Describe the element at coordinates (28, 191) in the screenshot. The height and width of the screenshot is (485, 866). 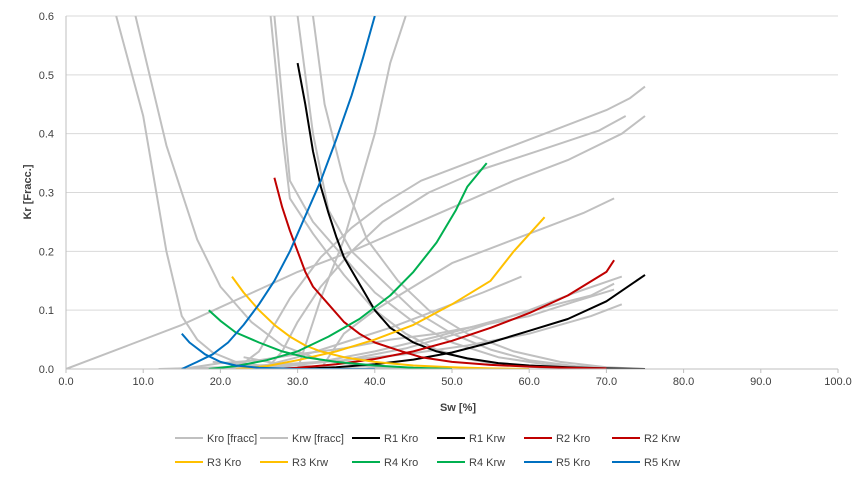
I see `y-axis-title: Kr [Fracc.]` at that location.